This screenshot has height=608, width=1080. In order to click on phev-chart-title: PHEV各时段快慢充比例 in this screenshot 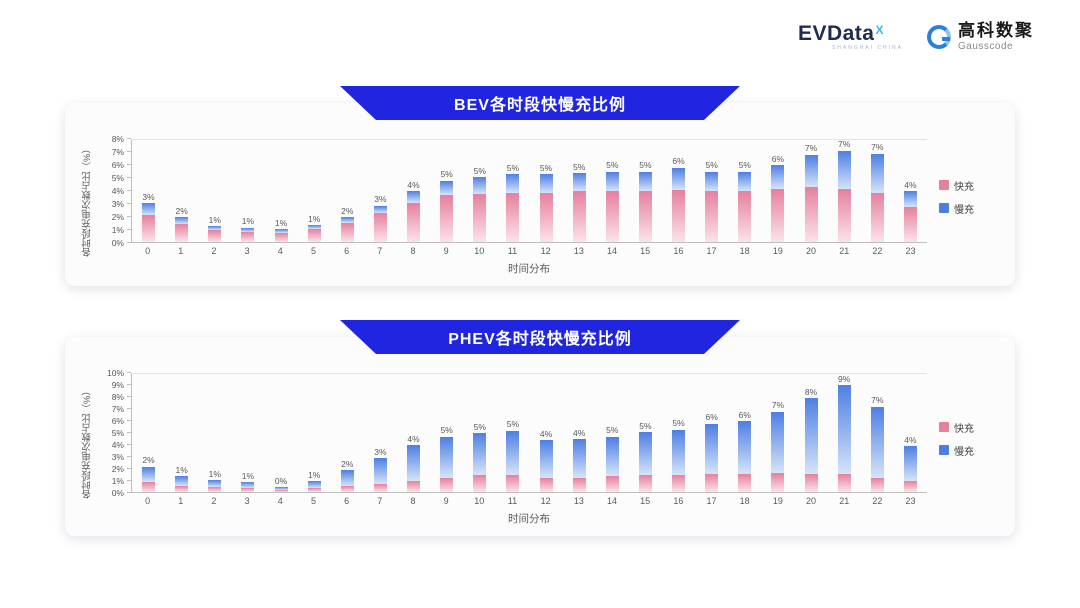, I will do `click(540, 339)`.